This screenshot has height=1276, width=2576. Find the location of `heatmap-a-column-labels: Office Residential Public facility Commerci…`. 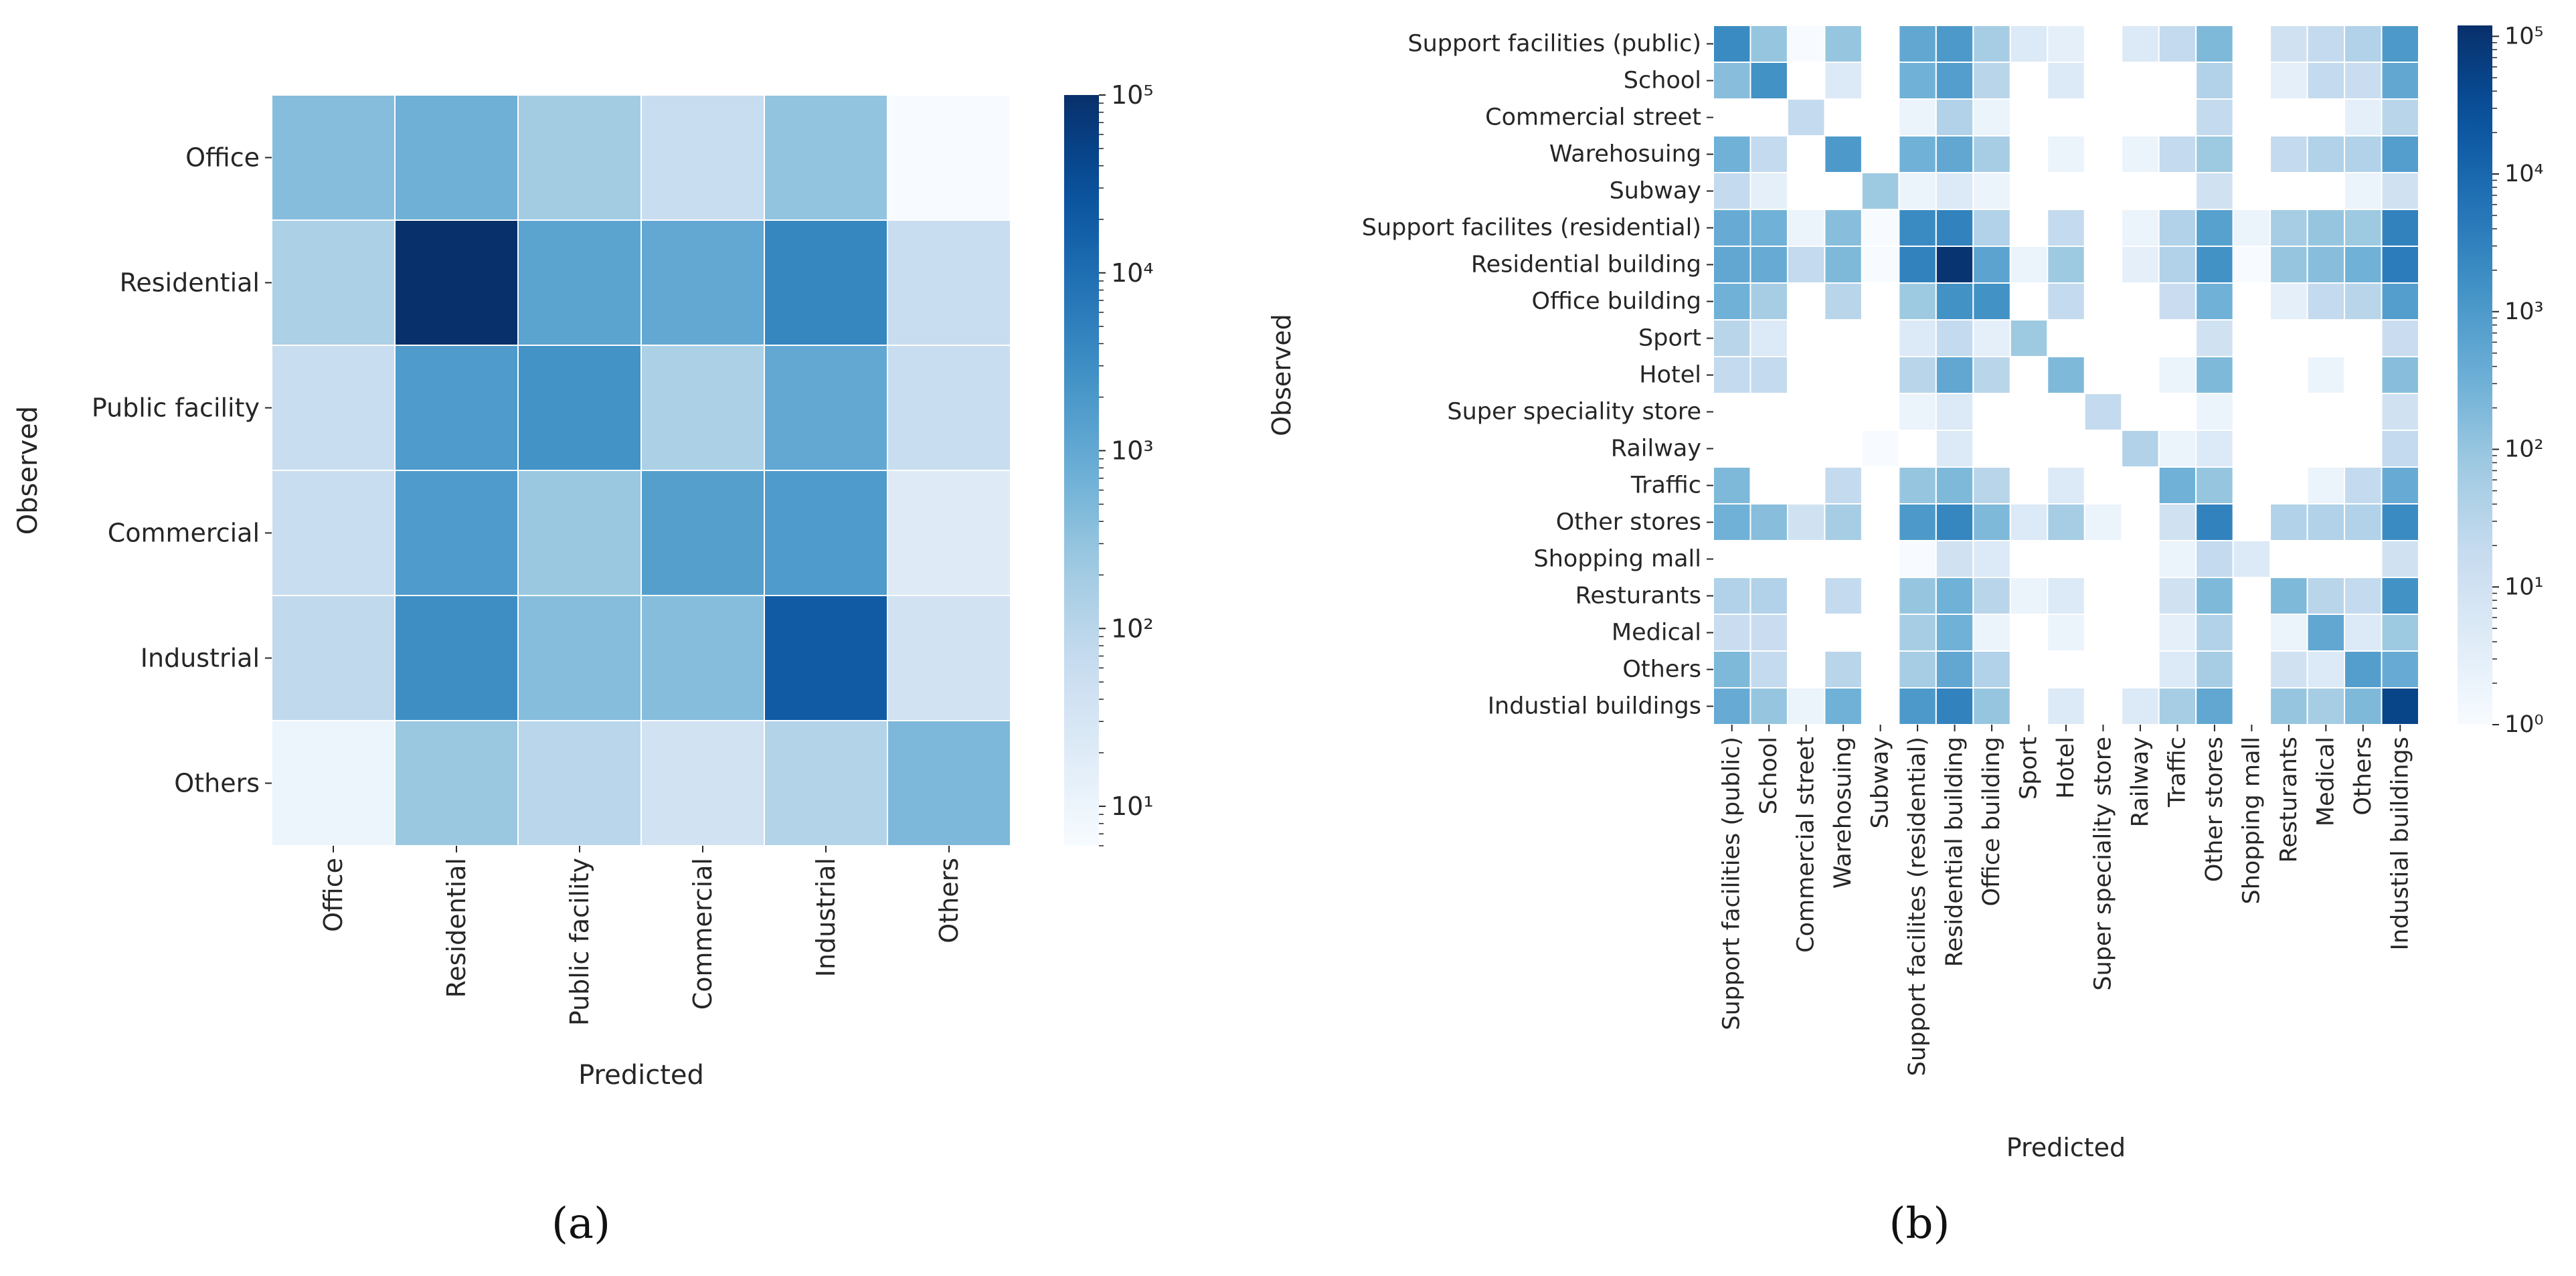

heatmap-a-column-labels: Office Residential Public facility Commerci… is located at coordinates (641, 936).